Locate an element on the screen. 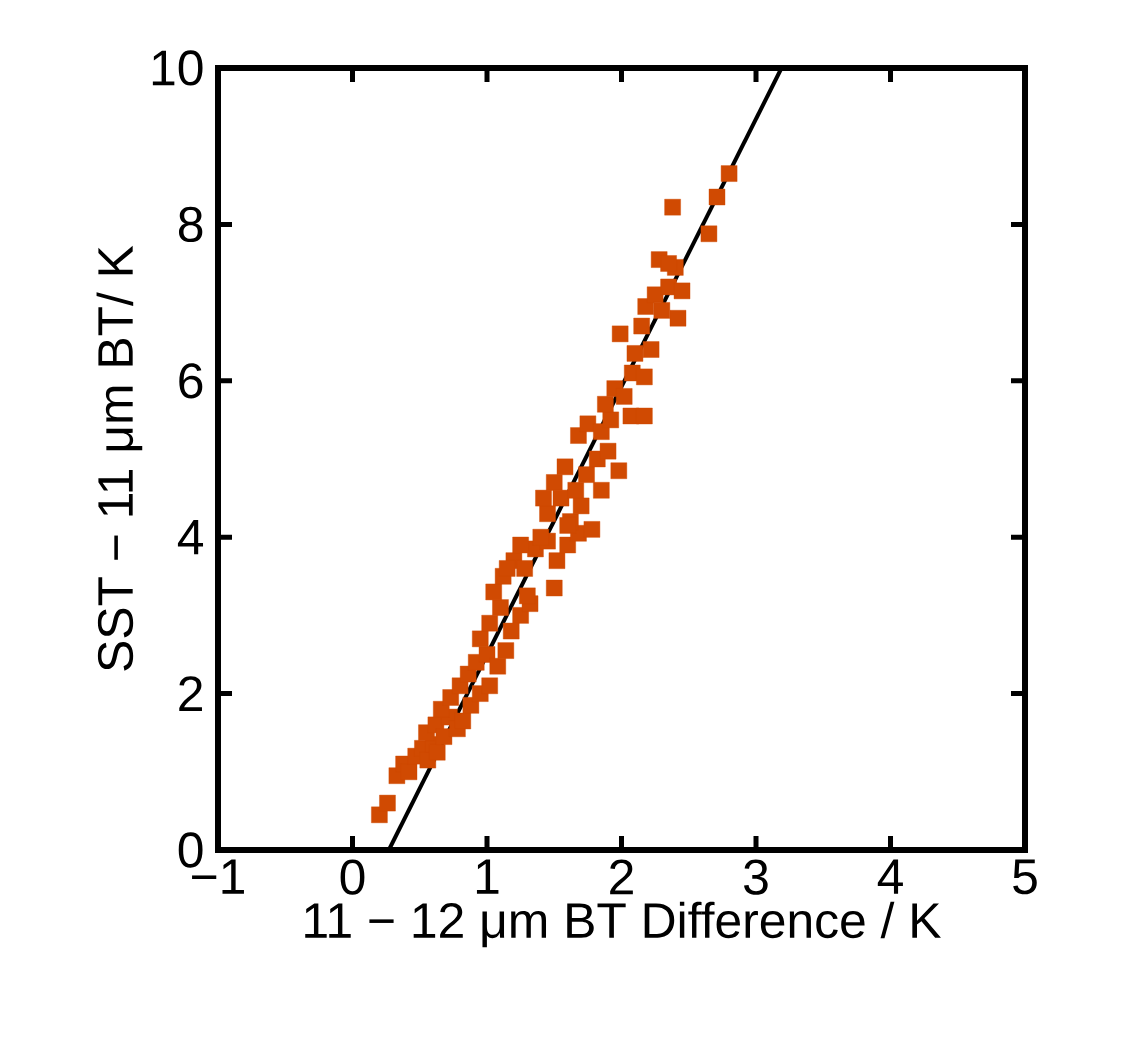 The width and height of the screenshot is (1130, 1040). x-tick-label: 1 is located at coordinates (487, 876).